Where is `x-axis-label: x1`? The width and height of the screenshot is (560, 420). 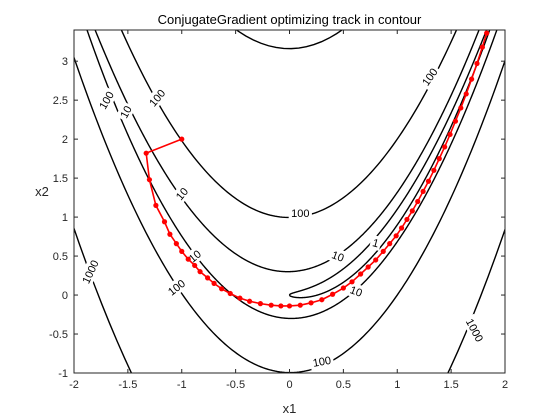 x-axis-label: x1 is located at coordinates (290, 408).